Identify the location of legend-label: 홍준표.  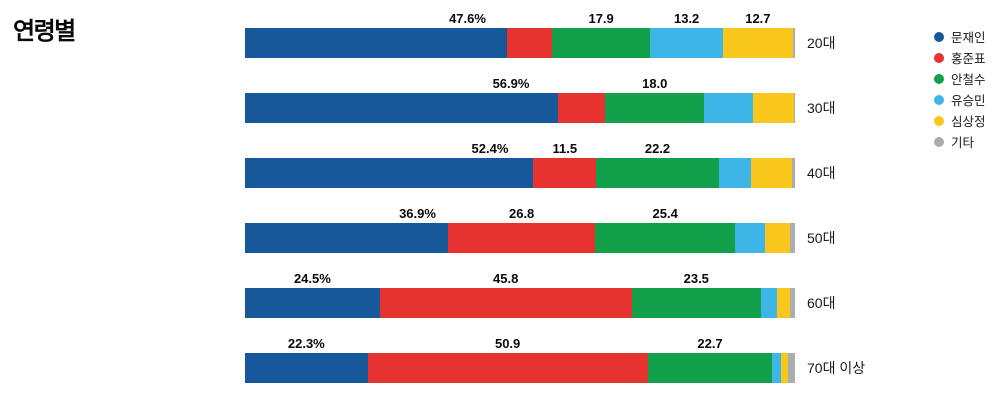
(968, 59).